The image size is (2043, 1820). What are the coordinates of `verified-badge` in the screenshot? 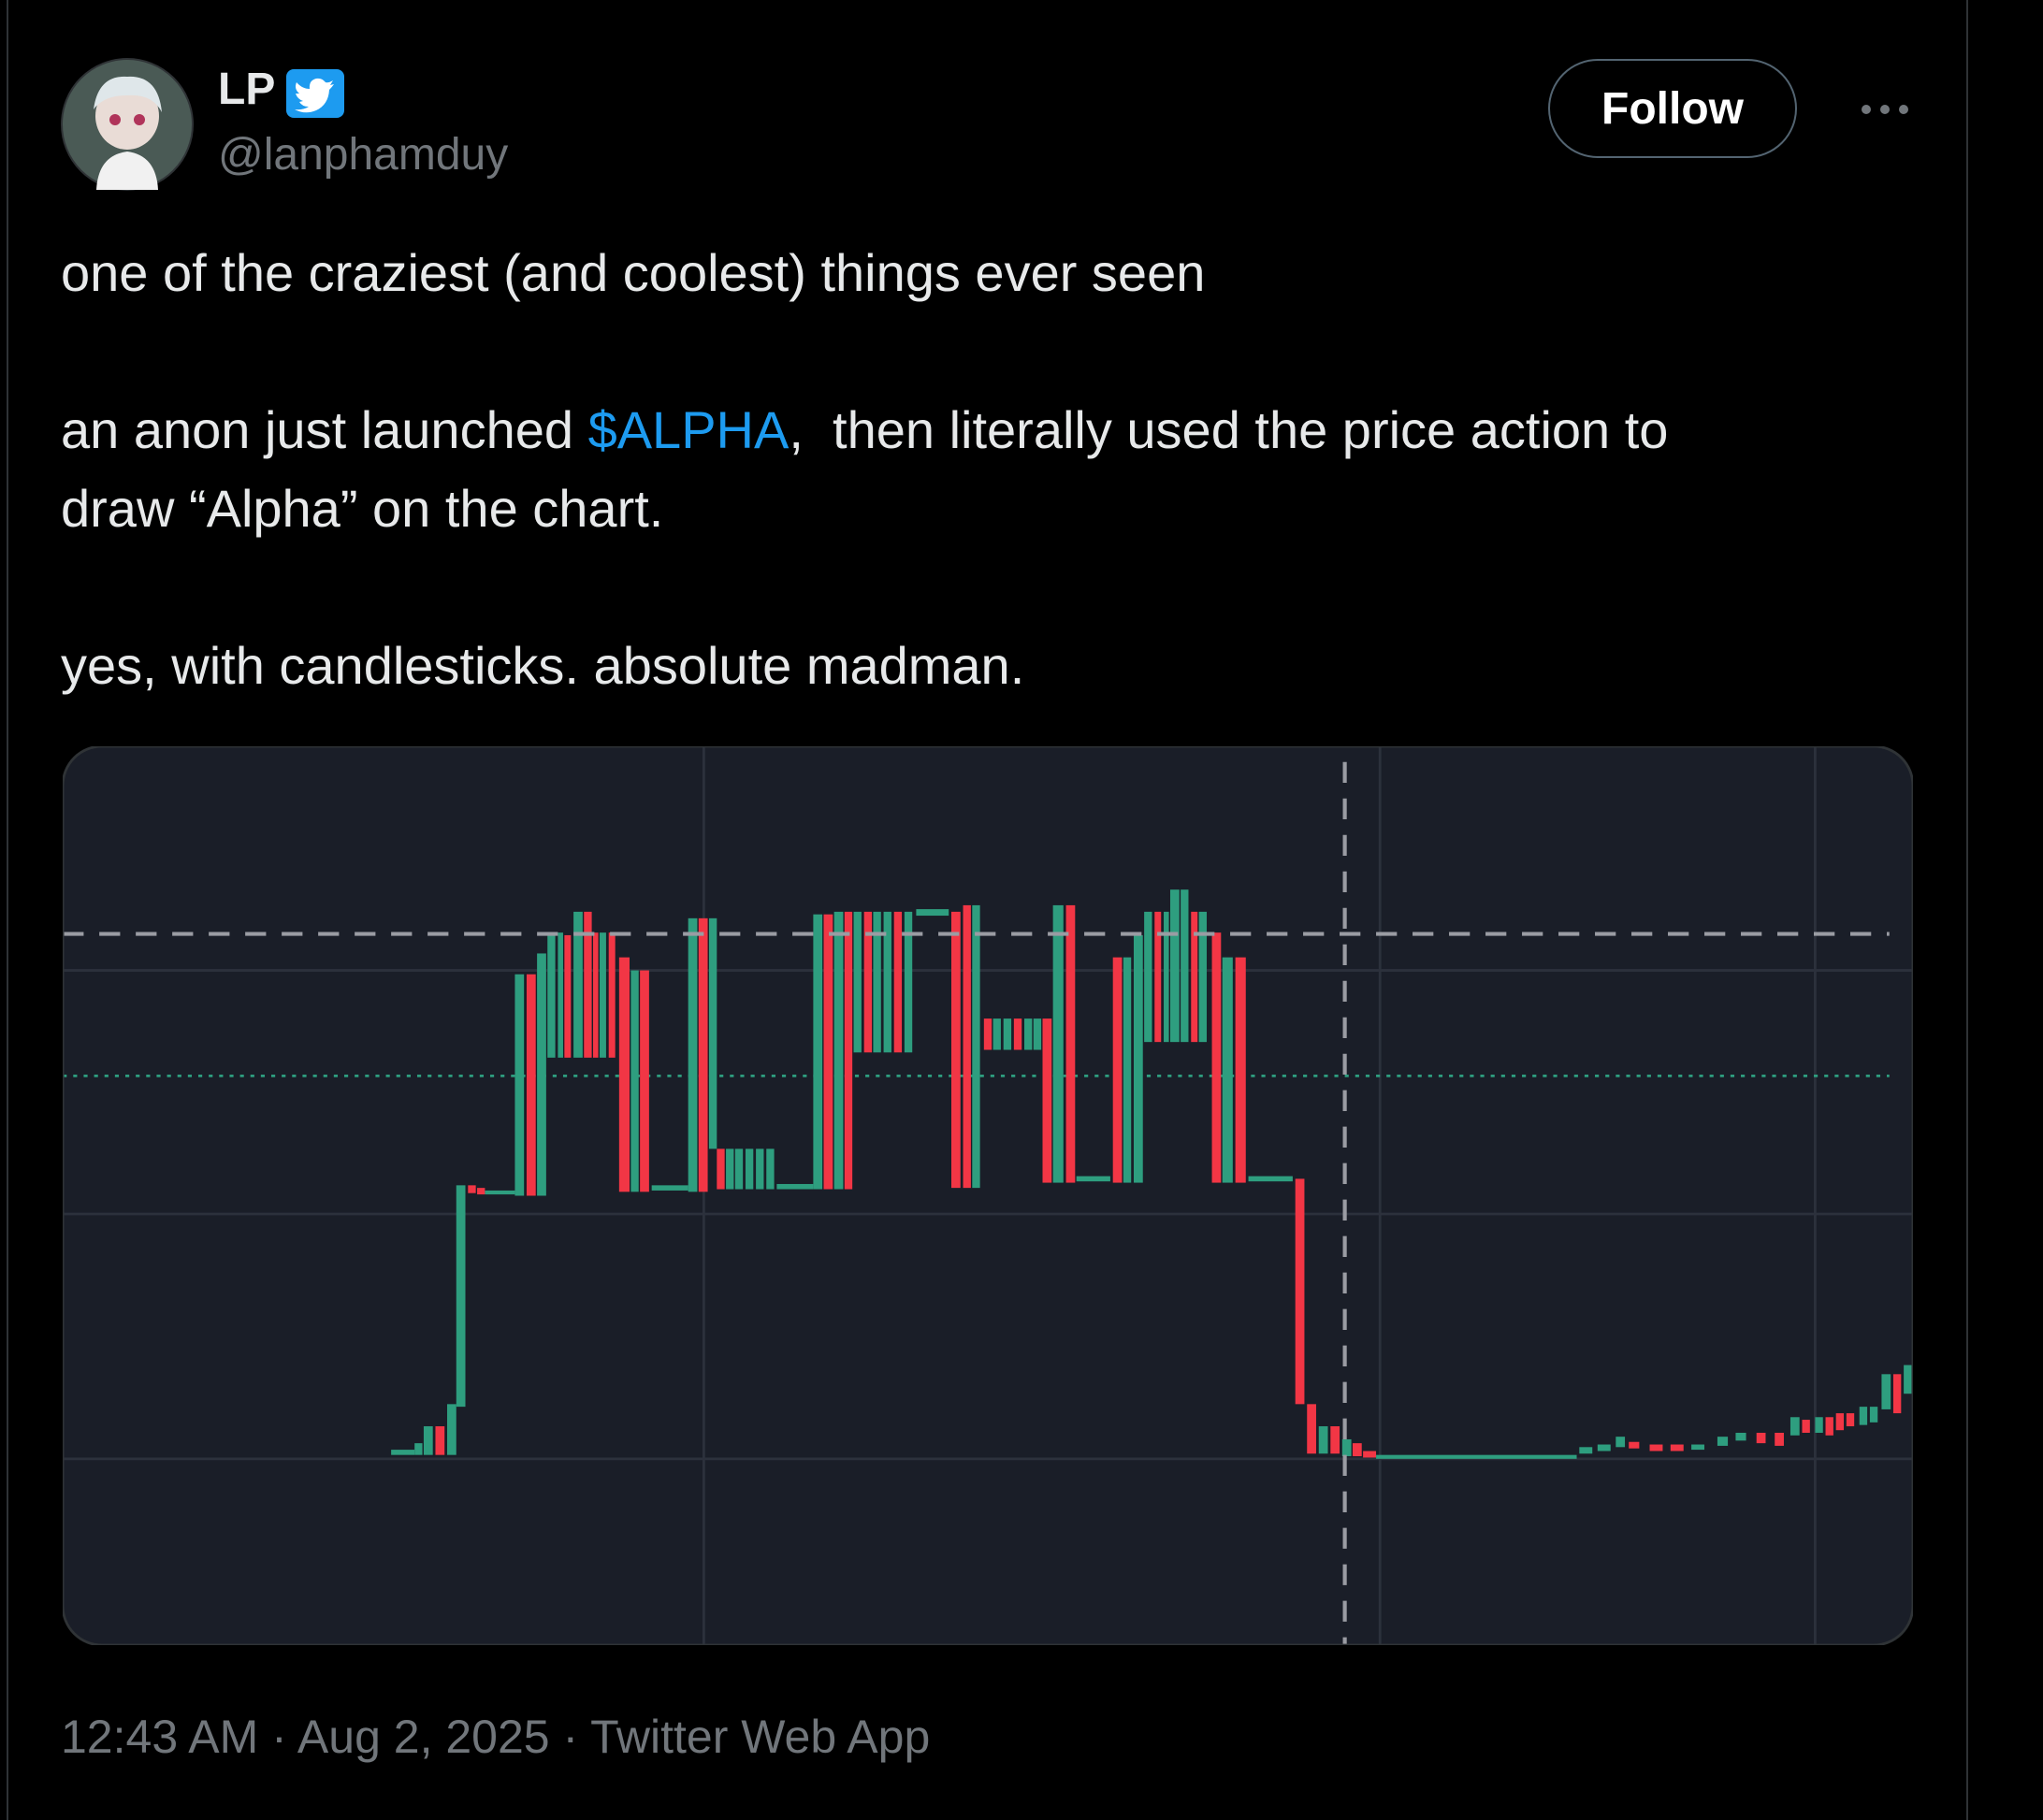 It's located at (315, 93).